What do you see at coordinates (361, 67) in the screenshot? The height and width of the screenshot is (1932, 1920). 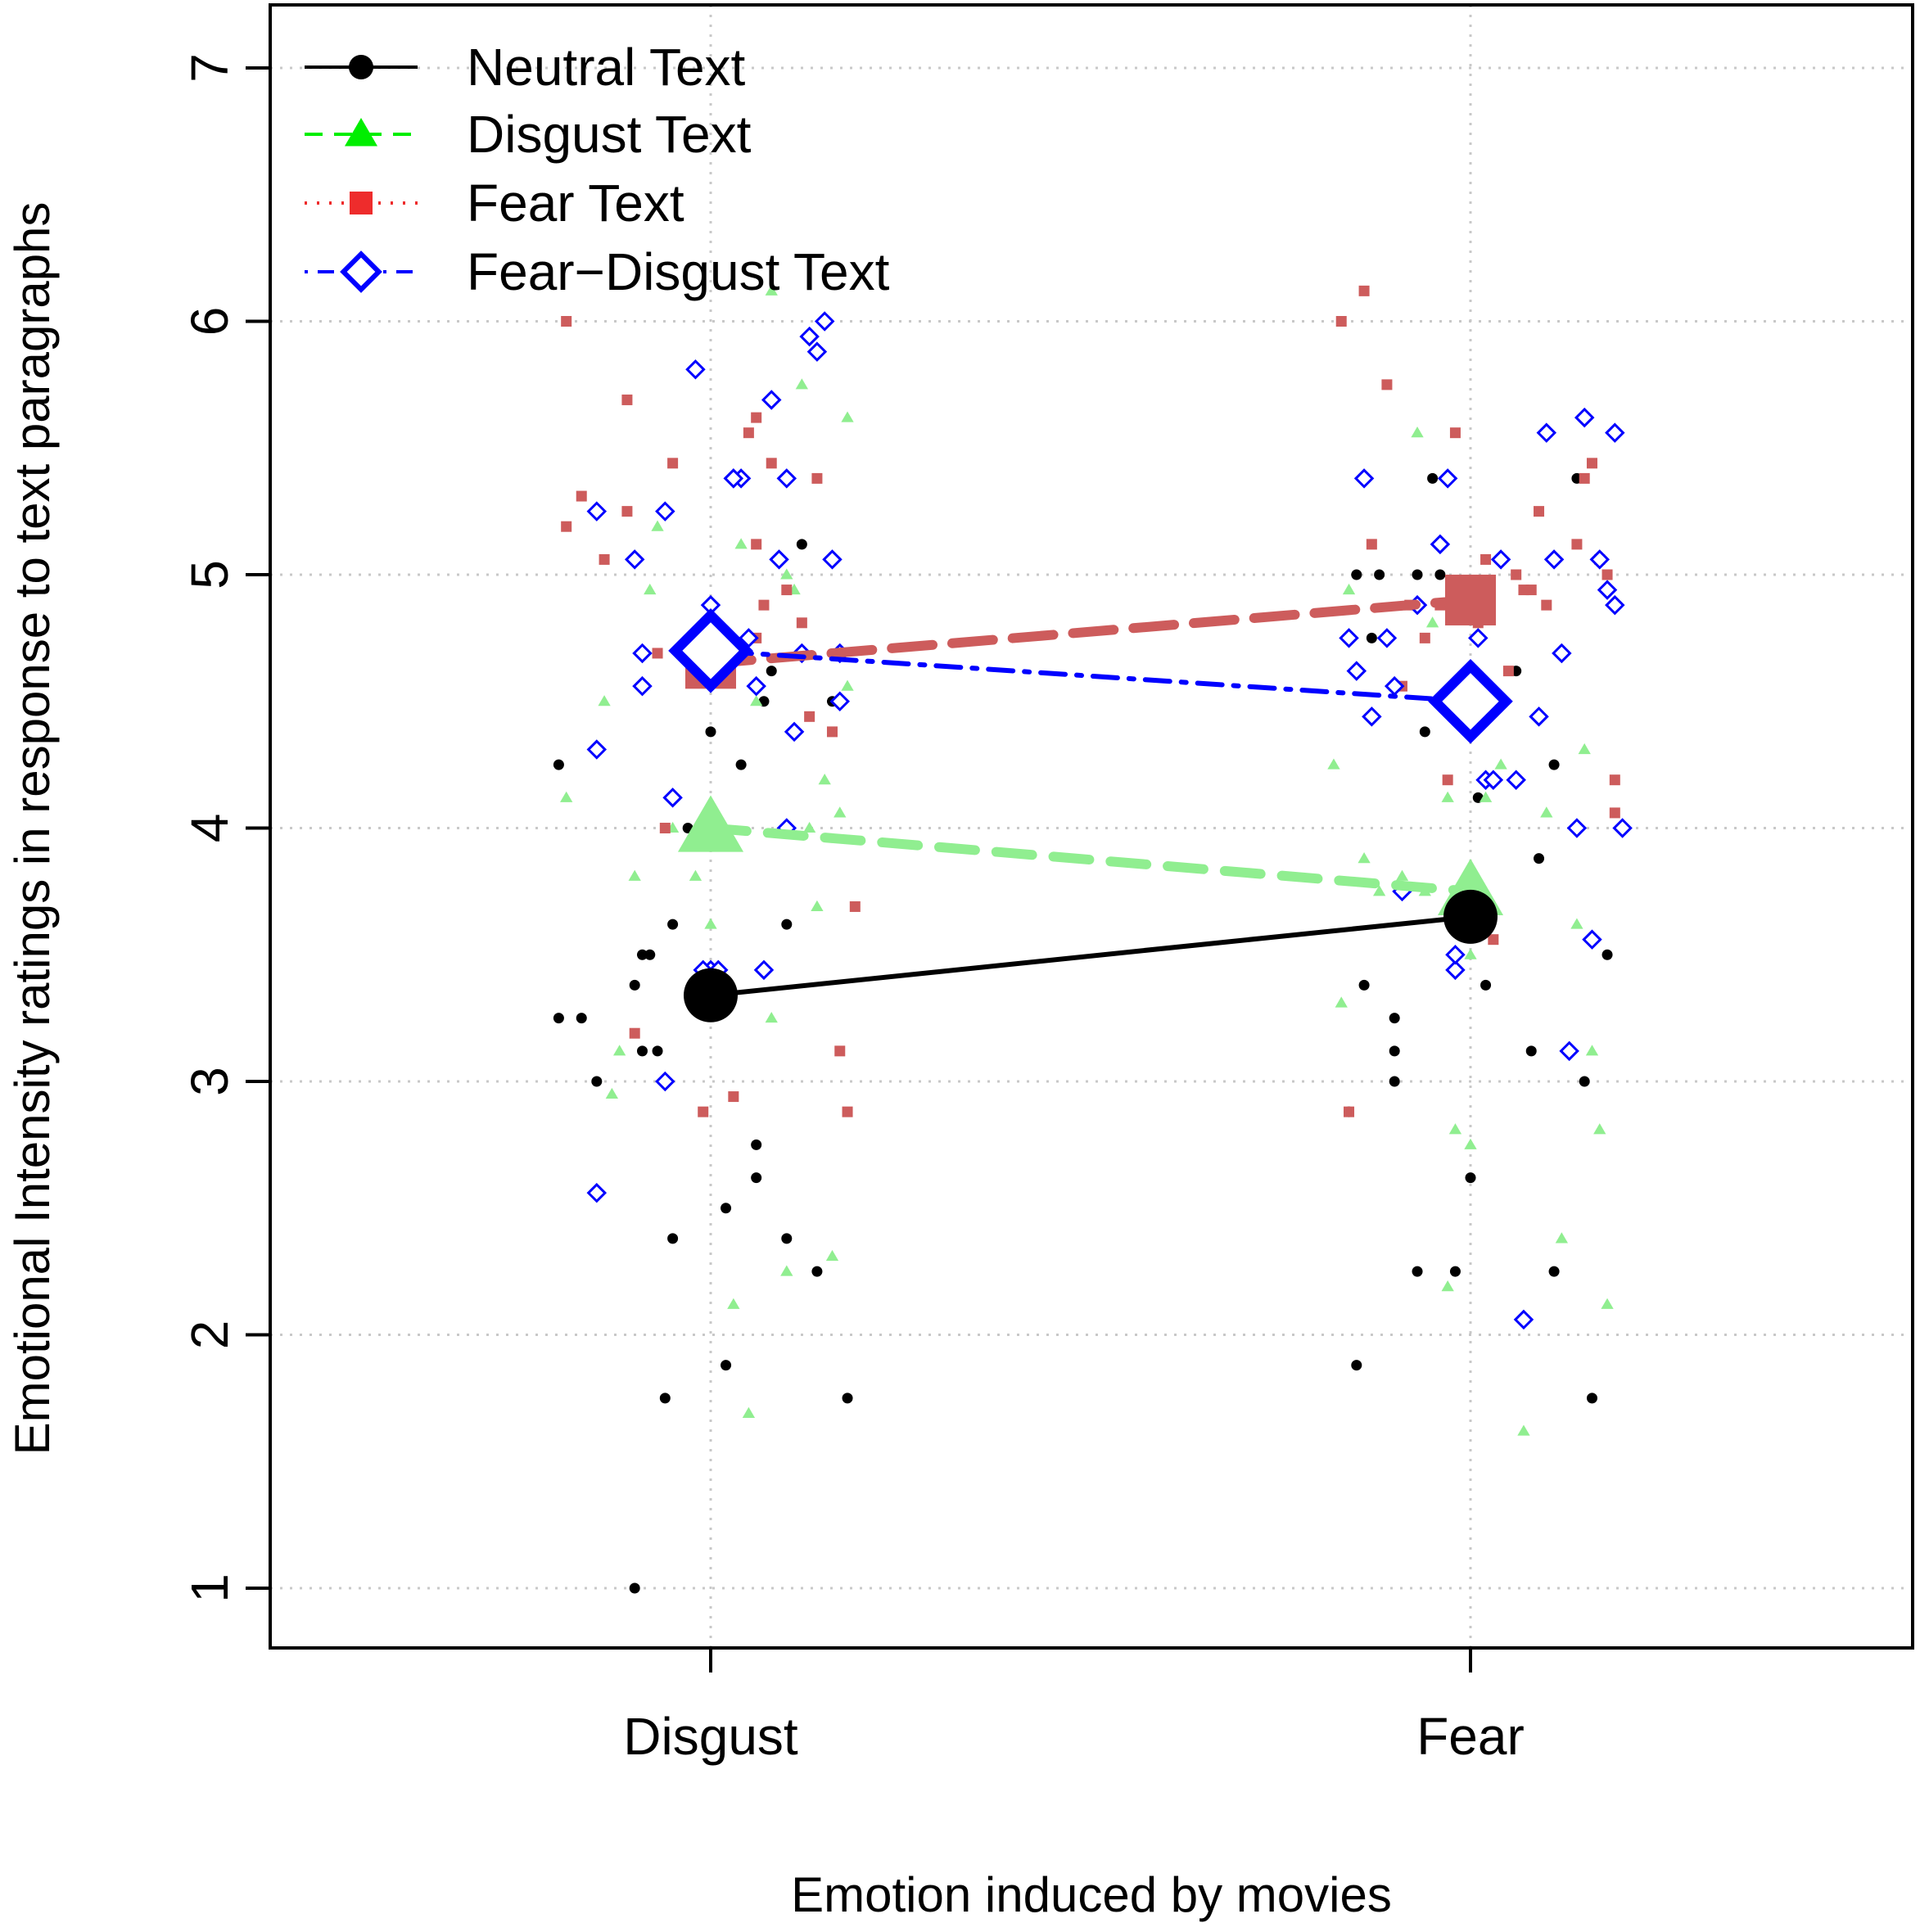 I see `legend-marker-neutral` at bounding box center [361, 67].